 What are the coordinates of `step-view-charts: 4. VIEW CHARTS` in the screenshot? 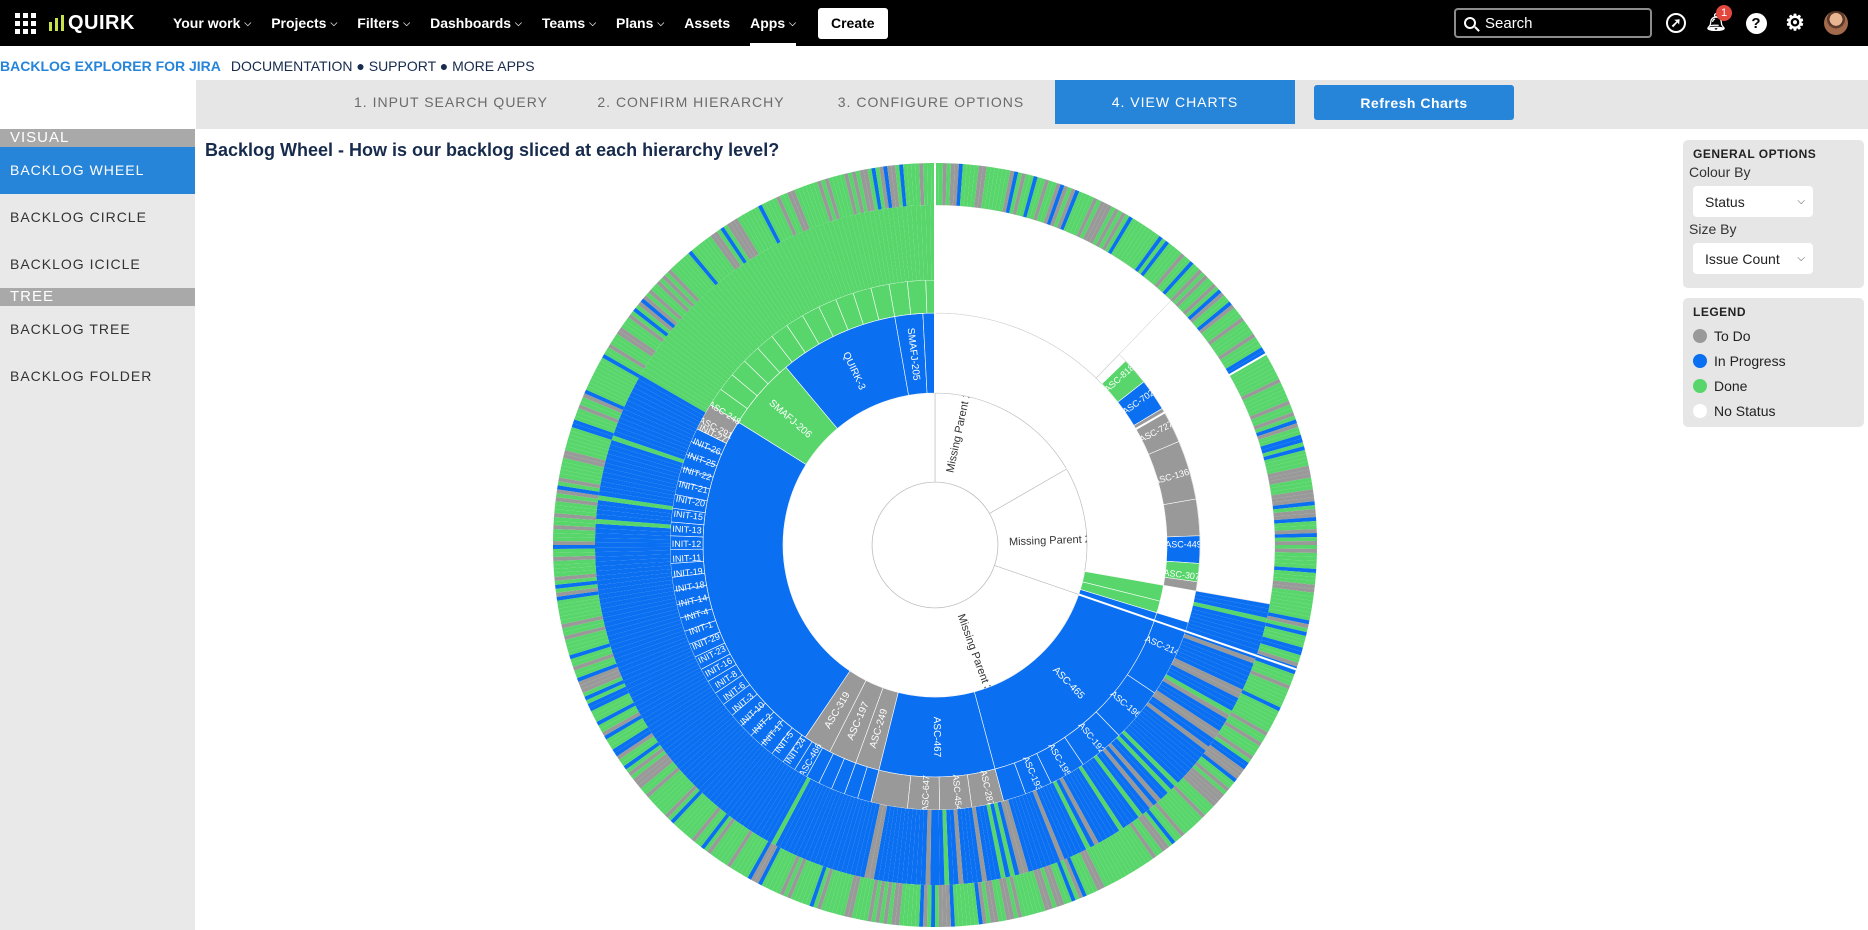 It's located at (1175, 102).